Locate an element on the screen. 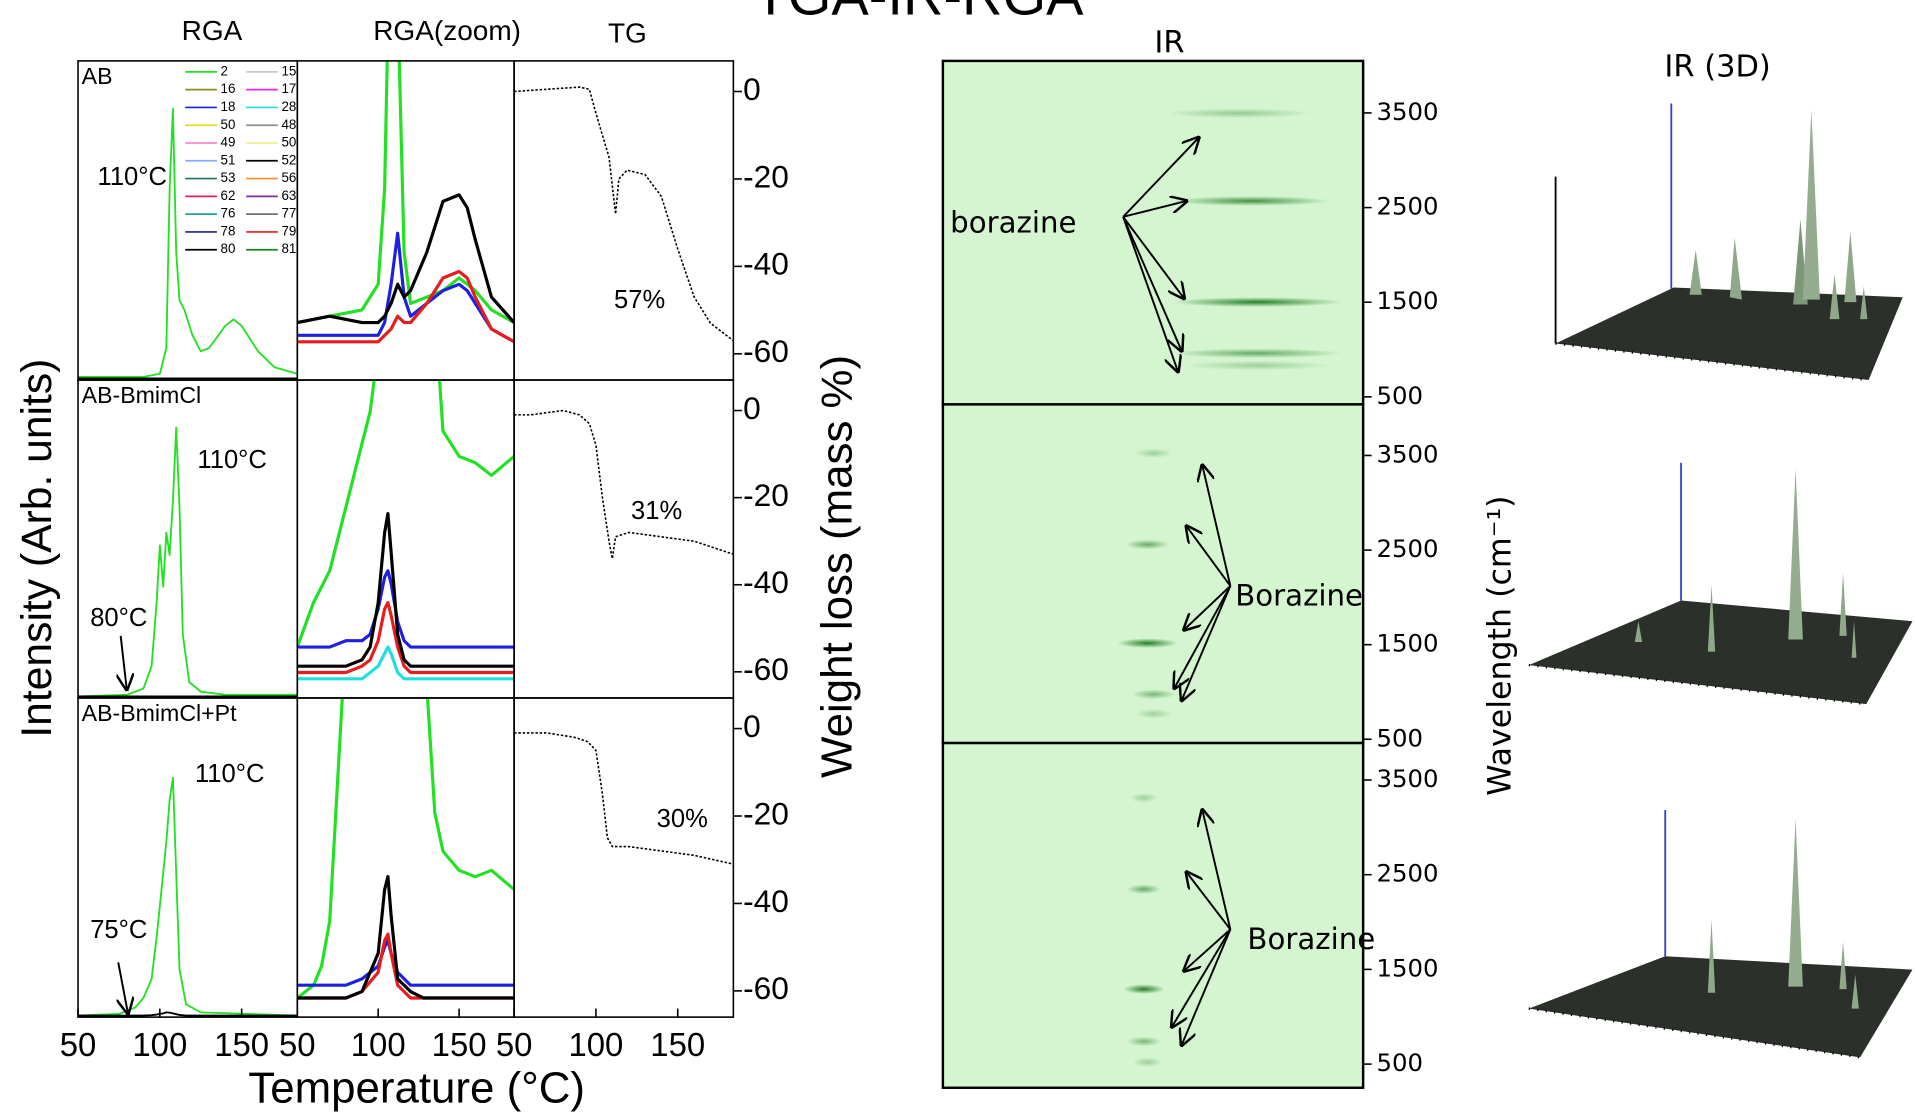 The image size is (1915, 1117). panel: RGA(zoom) is located at coordinates (408, 198).